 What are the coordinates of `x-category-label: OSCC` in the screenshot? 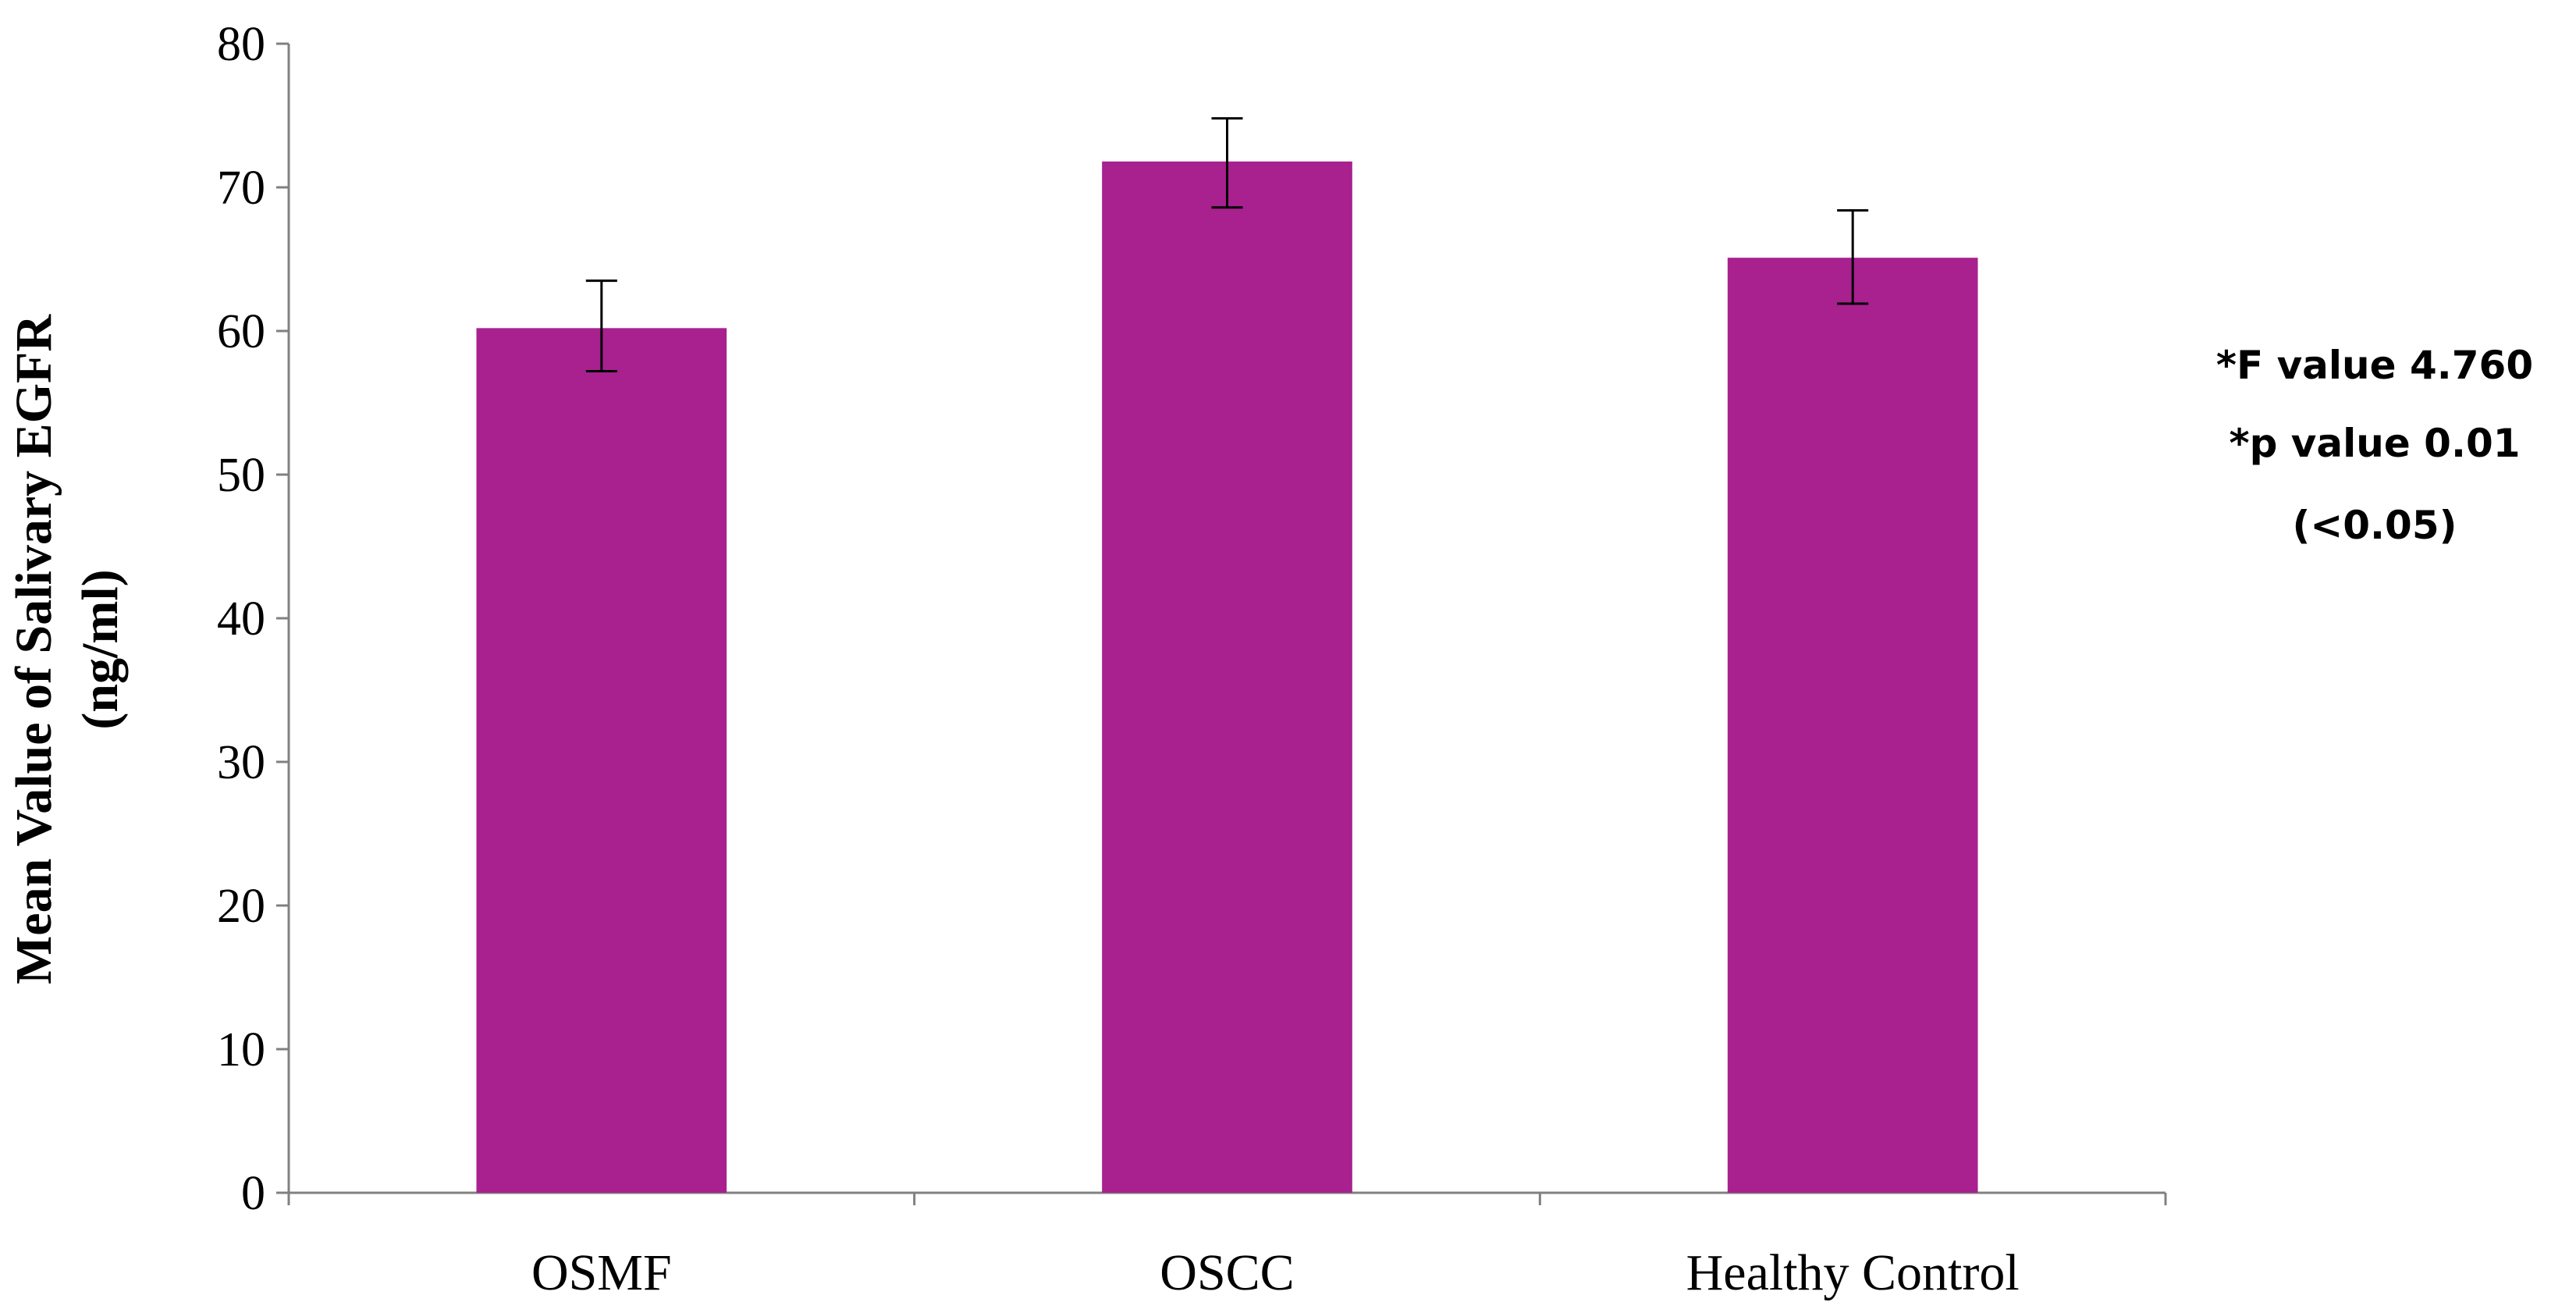 It's located at (1227, 1273).